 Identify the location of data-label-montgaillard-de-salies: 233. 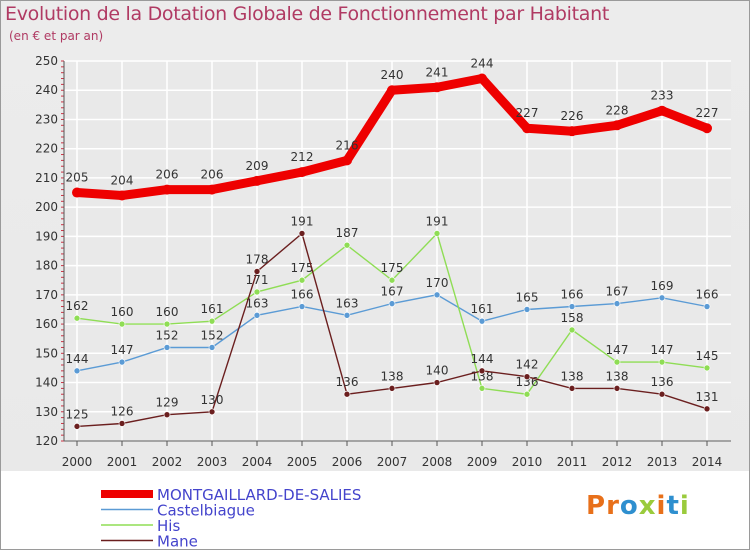
(662, 96).